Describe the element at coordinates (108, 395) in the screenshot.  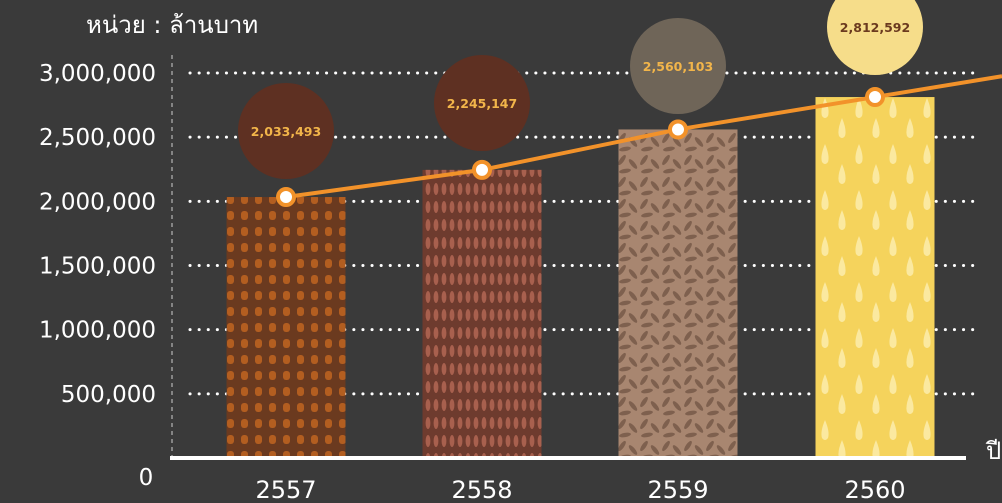
I see `y-tick-label: 500,000` at that location.